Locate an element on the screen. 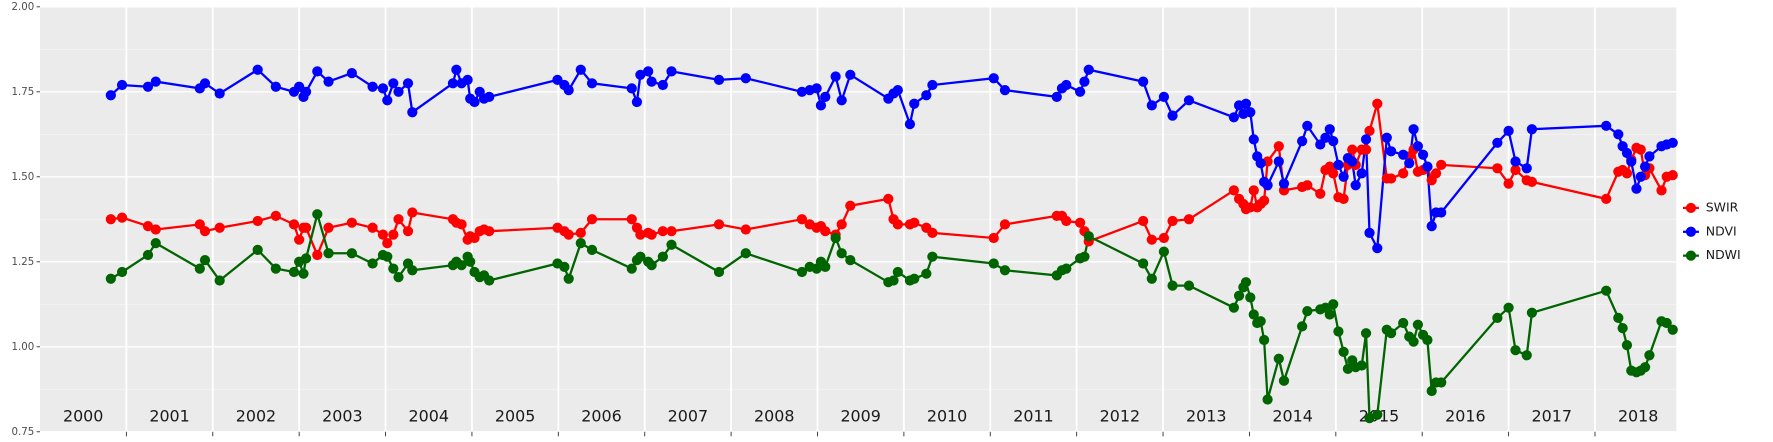  year-label: 2002 is located at coordinates (256, 416).